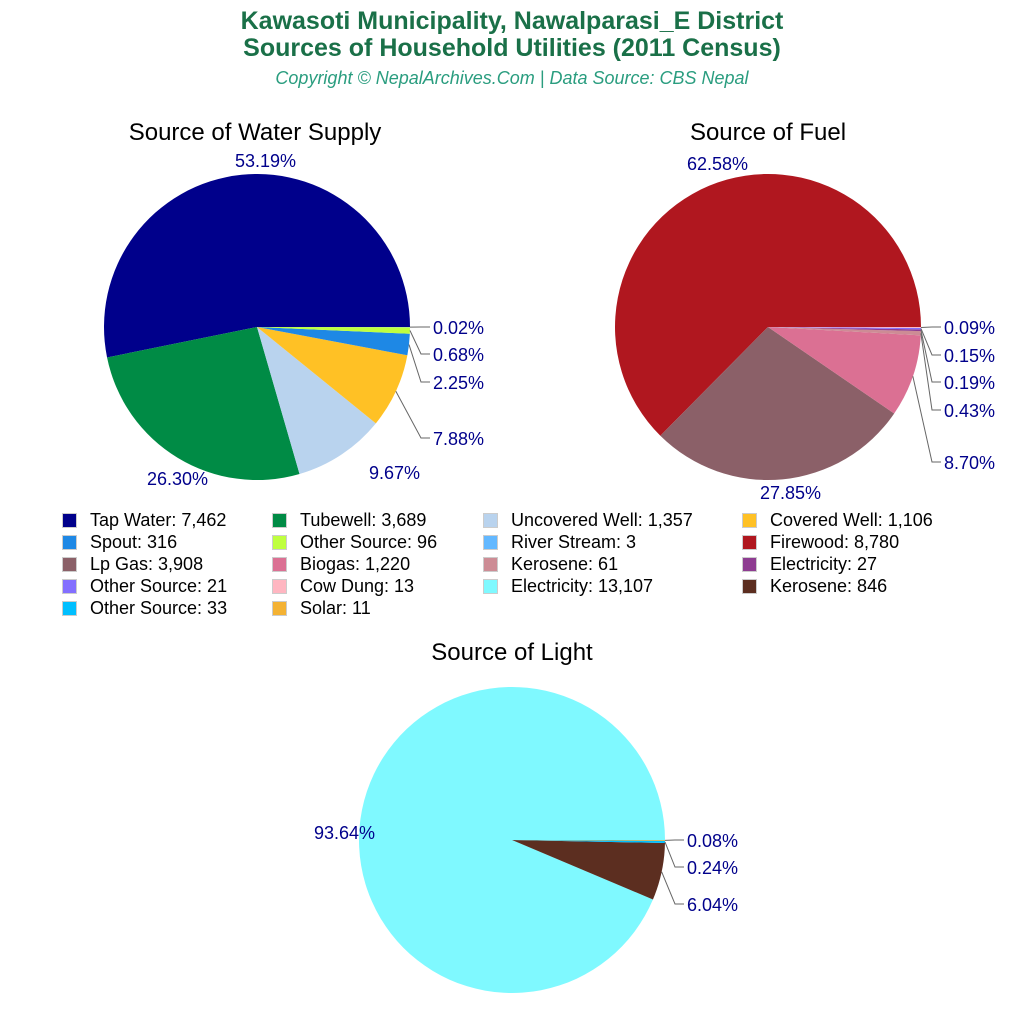 The width and height of the screenshot is (1024, 1024). What do you see at coordinates (969, 328) in the screenshot?
I see `slice-label: 0.09%` at bounding box center [969, 328].